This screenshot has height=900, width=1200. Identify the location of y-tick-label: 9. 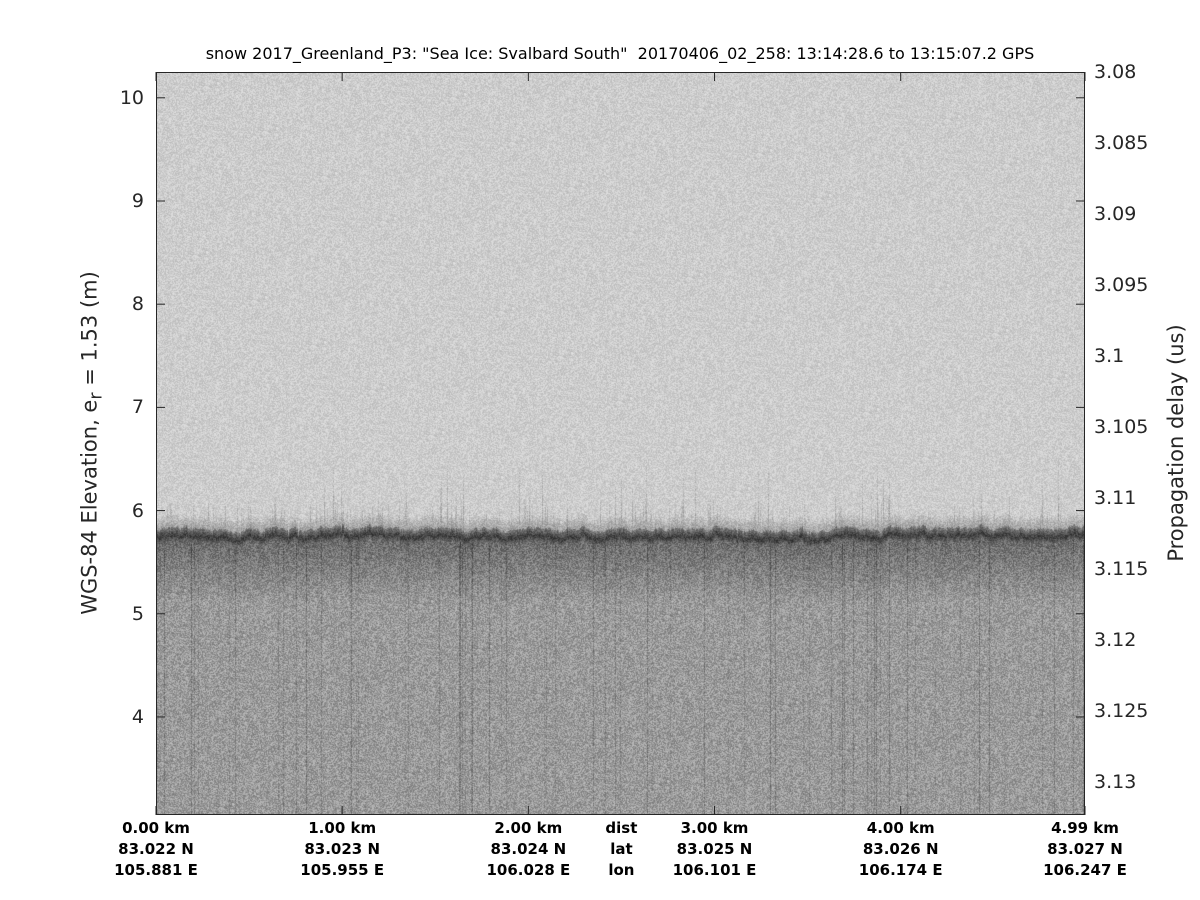
(137, 200).